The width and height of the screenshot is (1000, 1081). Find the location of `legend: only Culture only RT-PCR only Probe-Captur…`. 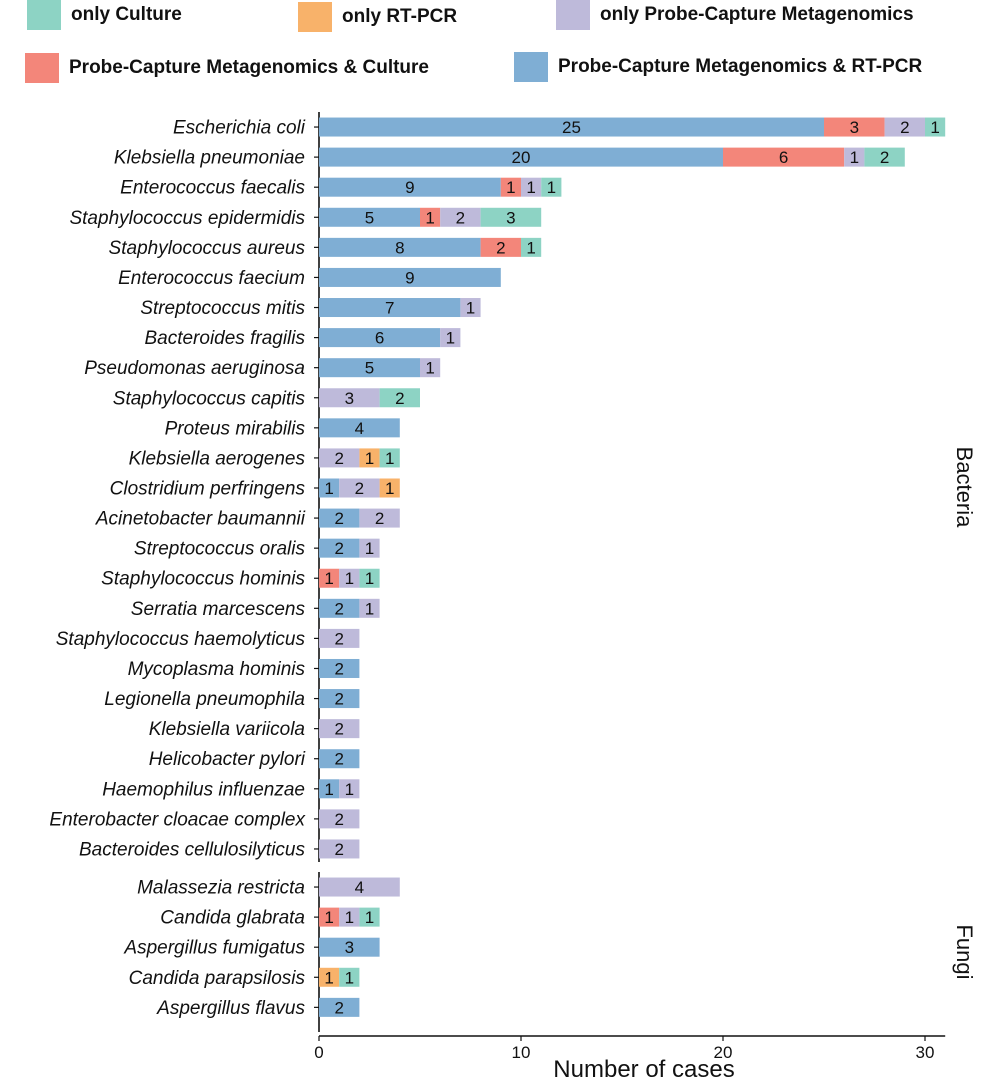

legend: only Culture only RT-PCR only Probe-Captur… is located at coordinates (500, 47).